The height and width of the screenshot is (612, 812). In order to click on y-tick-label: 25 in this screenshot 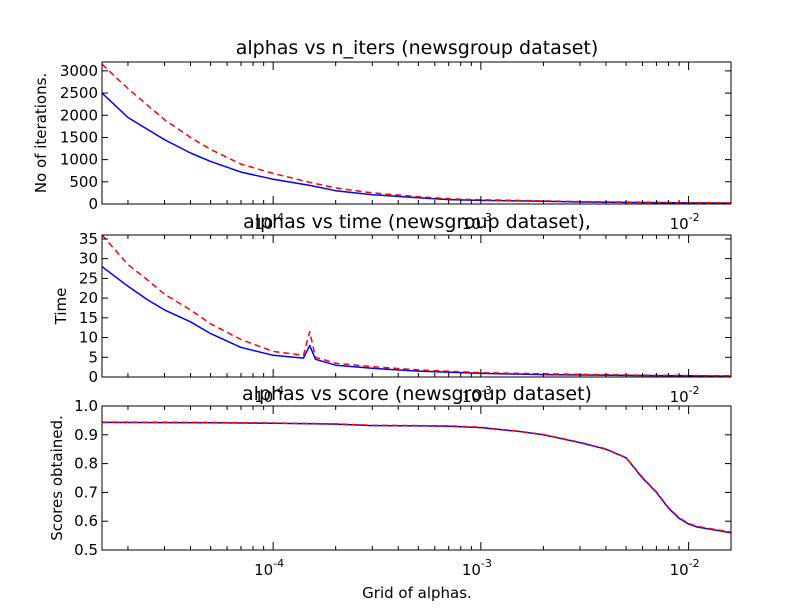, I will do `click(88, 278)`.